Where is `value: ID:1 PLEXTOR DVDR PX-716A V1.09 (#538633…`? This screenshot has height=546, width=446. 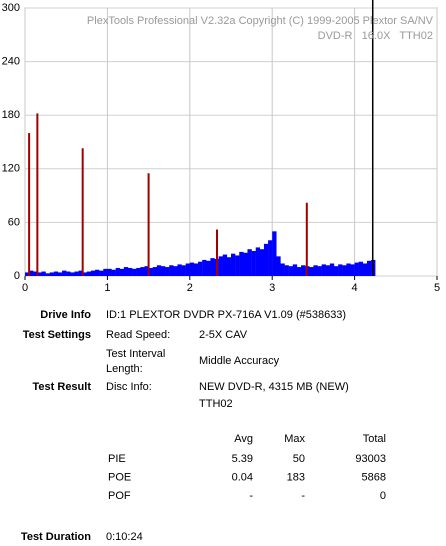 value: ID:1 PLEXTOR DVDR PX-716A V1.09 (#538633… is located at coordinates (226, 315).